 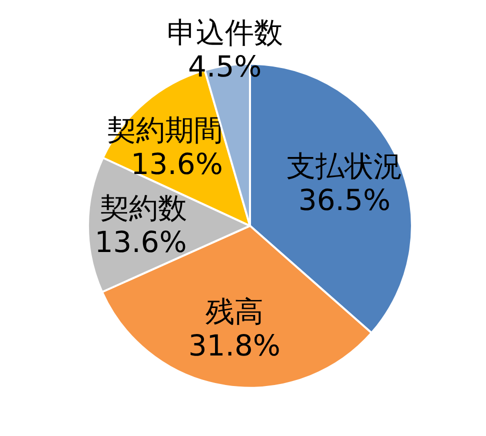 I want to click on data-label: 31.8%, so click(x=234, y=345).